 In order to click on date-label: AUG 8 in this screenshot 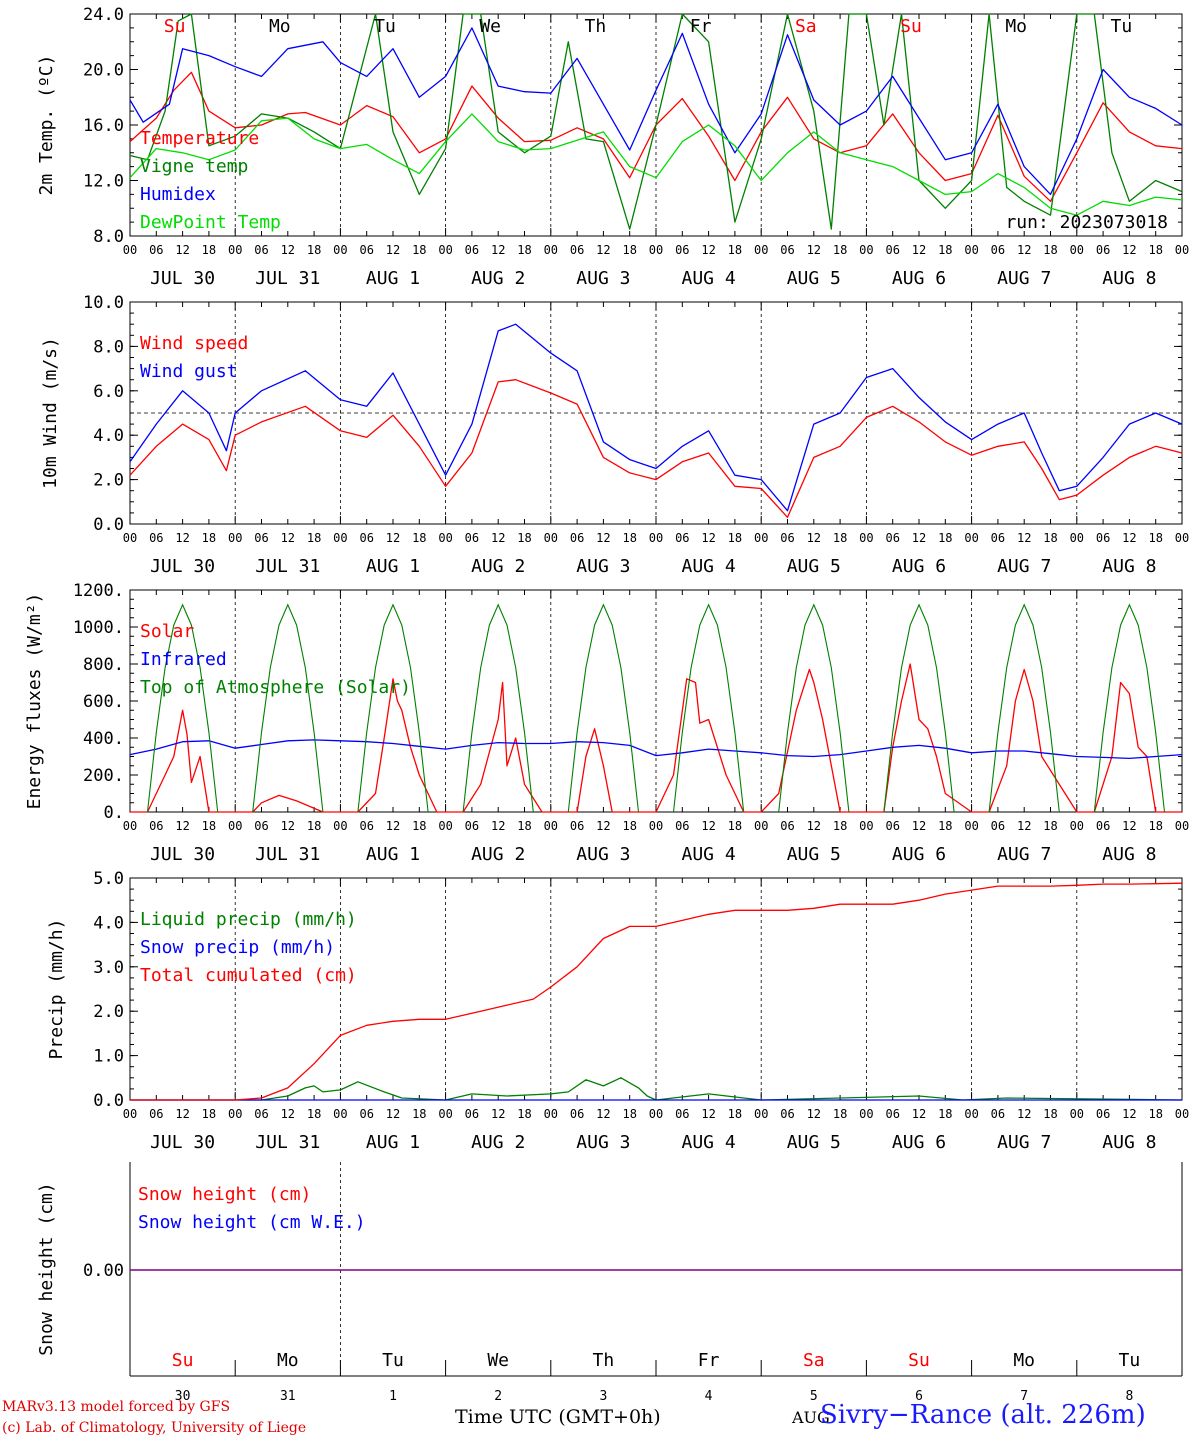, I will do `click(1129, 566)`.